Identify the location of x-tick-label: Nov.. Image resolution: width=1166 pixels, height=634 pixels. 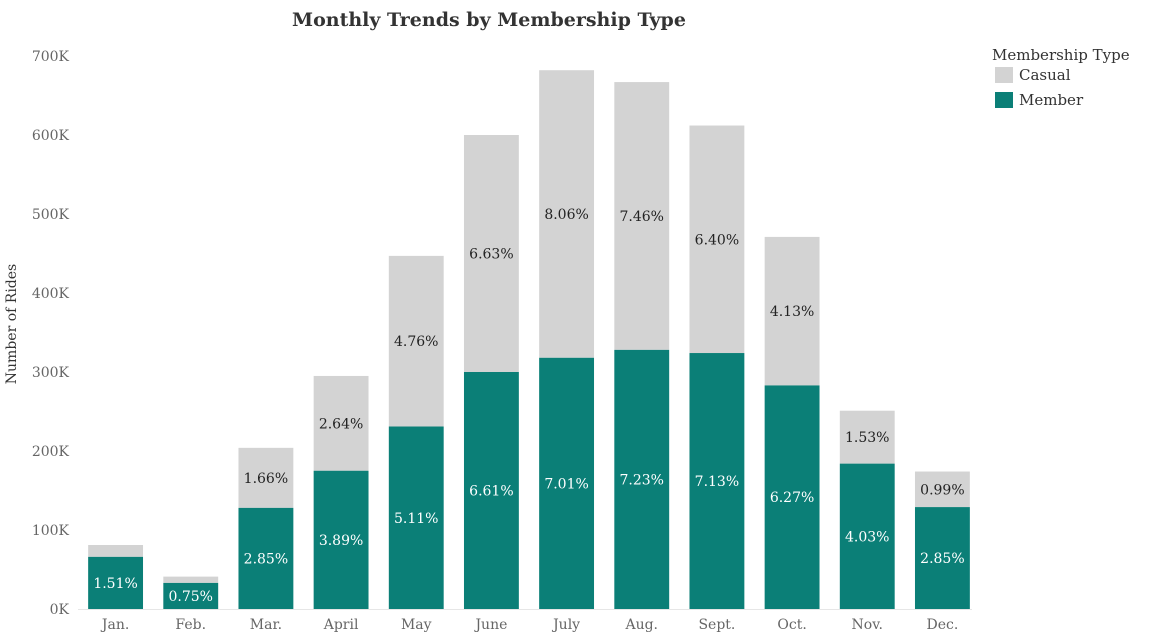
(867, 625).